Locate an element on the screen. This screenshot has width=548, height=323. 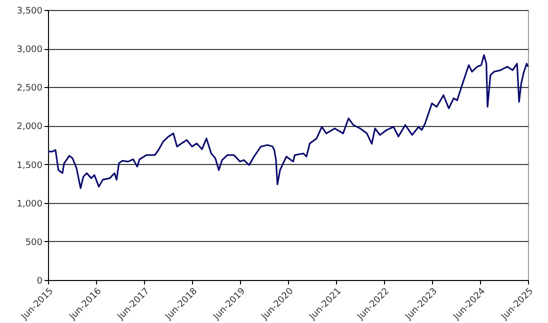
y-tick-label: 500 is located at coordinates (34, 243).